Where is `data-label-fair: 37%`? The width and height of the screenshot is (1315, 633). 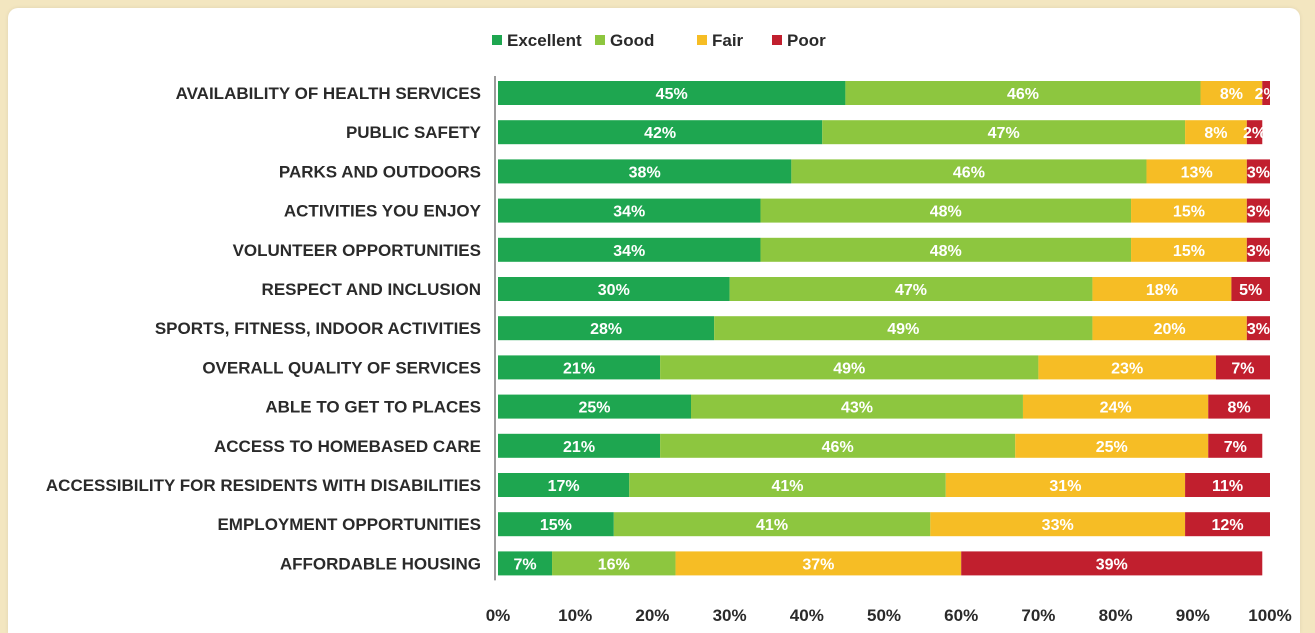 data-label-fair: 37% is located at coordinates (818, 564).